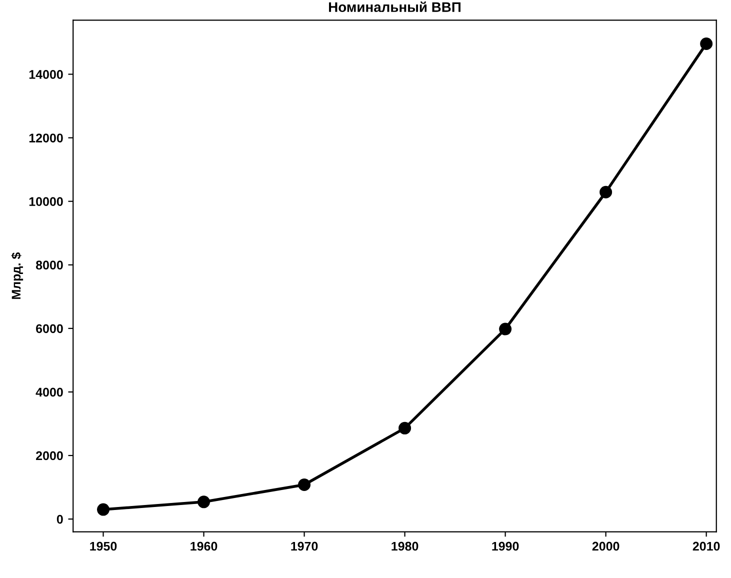 The image size is (731, 578). I want to click on x-tick-label: 1990, so click(505, 546).